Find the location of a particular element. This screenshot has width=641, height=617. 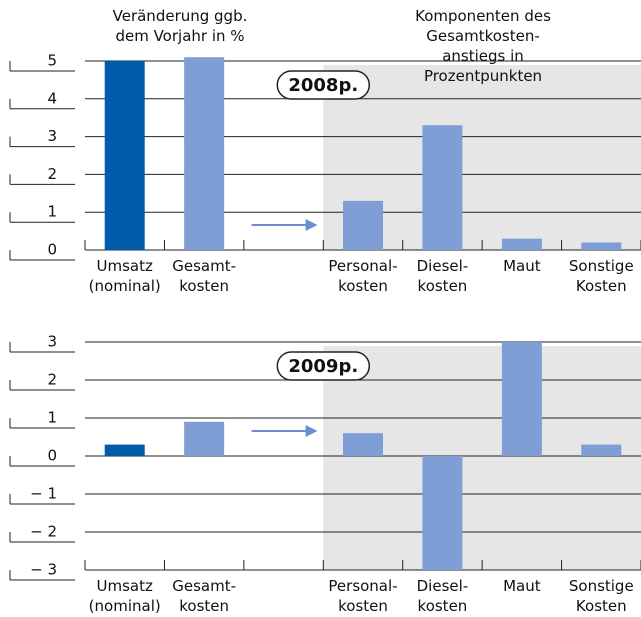

y-tick-label: − 1 is located at coordinates (43, 494).